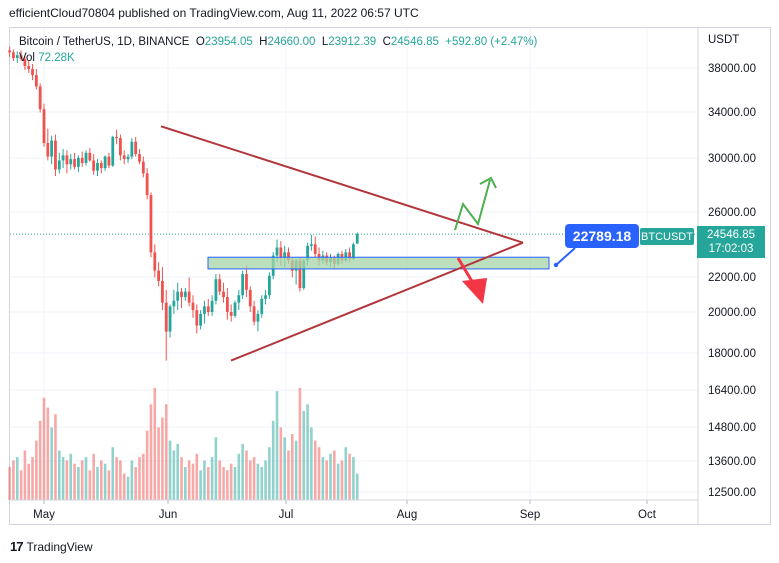  I want to click on high-value: 24660.00, so click(291, 42).